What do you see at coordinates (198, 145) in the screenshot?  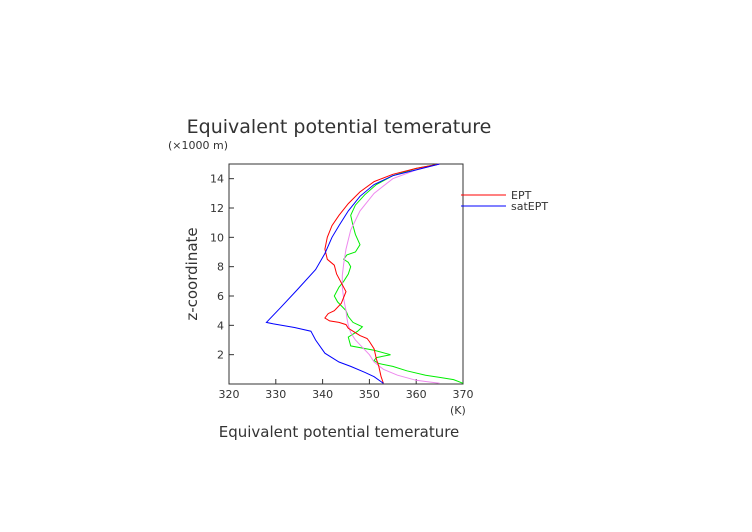 I see `y-unit-label: (×1000 m)` at bounding box center [198, 145].